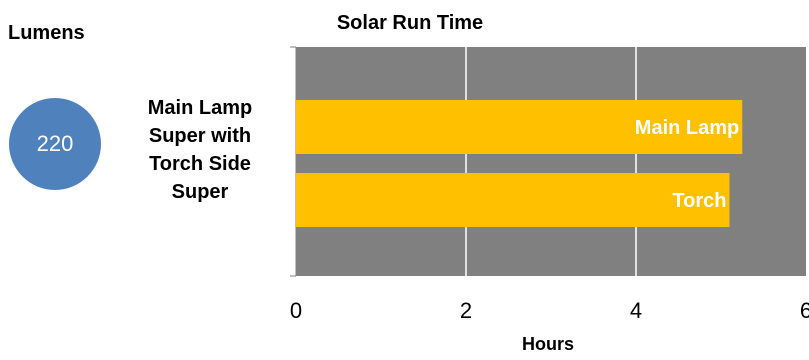 The height and width of the screenshot is (360, 809). What do you see at coordinates (46, 33) in the screenshot?
I see `lumens-heading: Lumens` at bounding box center [46, 33].